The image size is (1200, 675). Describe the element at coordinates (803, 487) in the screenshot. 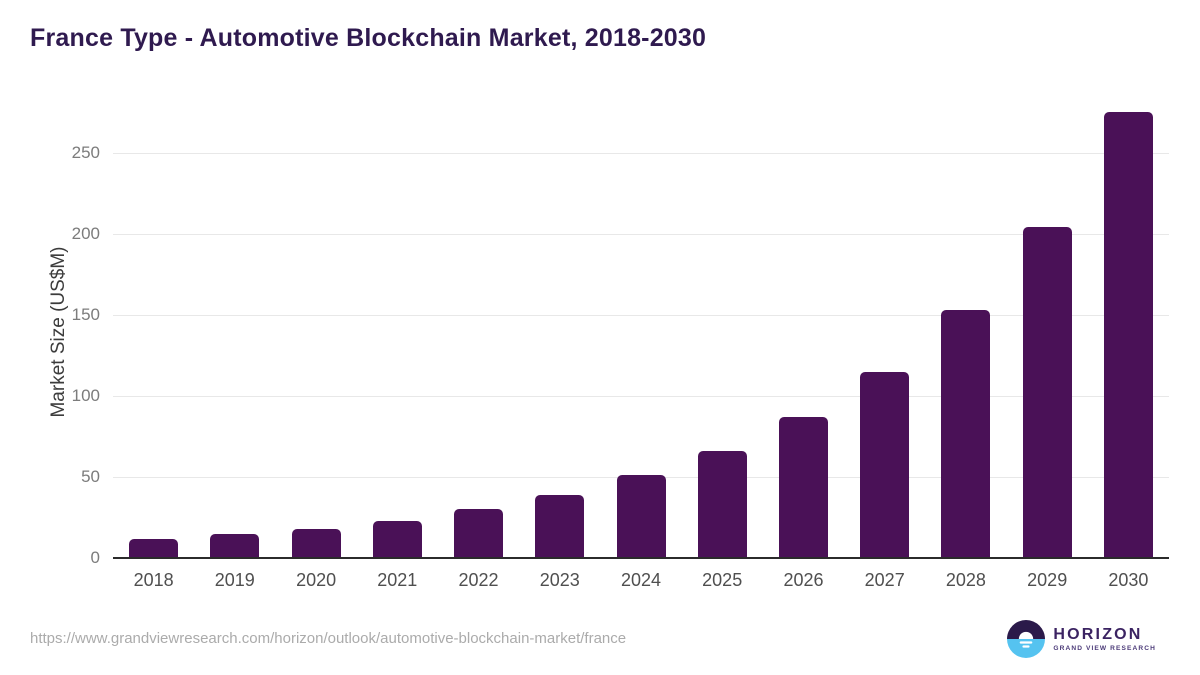

I see `bar-2026` at that location.